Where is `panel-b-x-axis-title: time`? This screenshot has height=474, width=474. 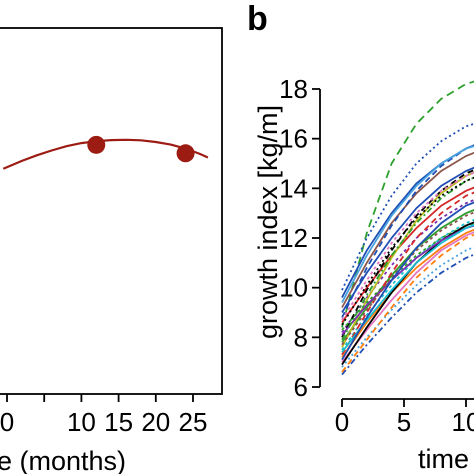 panel-b-x-axis-title: time is located at coordinates (443, 459).